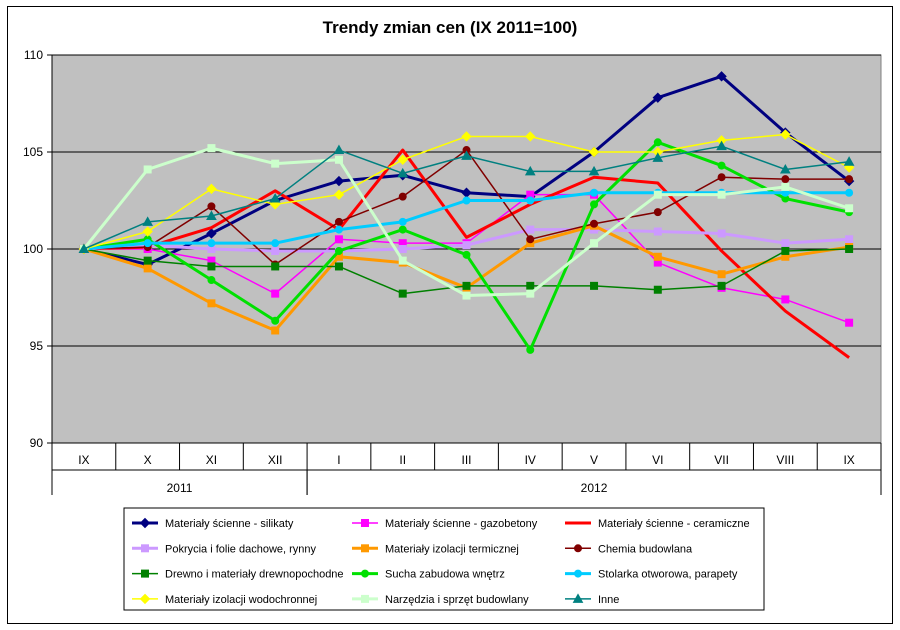  What do you see at coordinates (651, 575) in the screenshot?
I see `legend-item: Stolarka otworowa, parapety` at bounding box center [651, 575].